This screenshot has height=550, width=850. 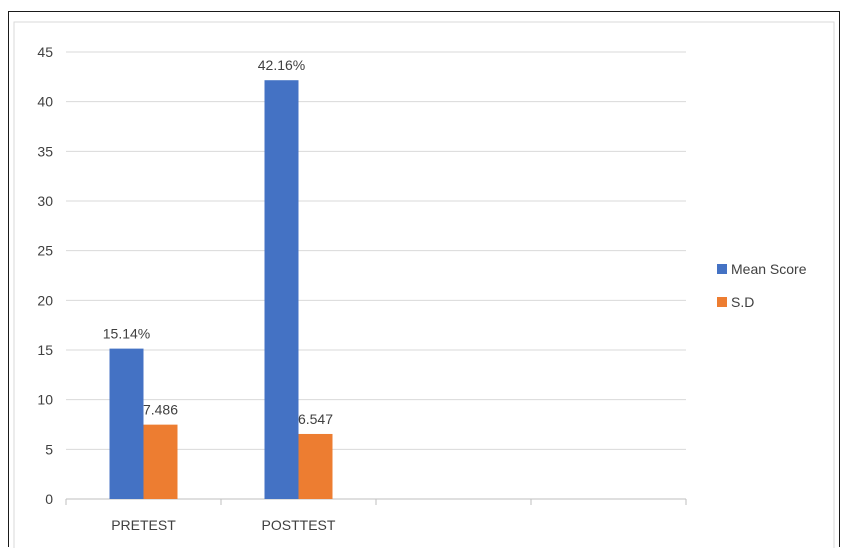 What do you see at coordinates (45, 102) in the screenshot?
I see `y-tick-label: 40` at bounding box center [45, 102].